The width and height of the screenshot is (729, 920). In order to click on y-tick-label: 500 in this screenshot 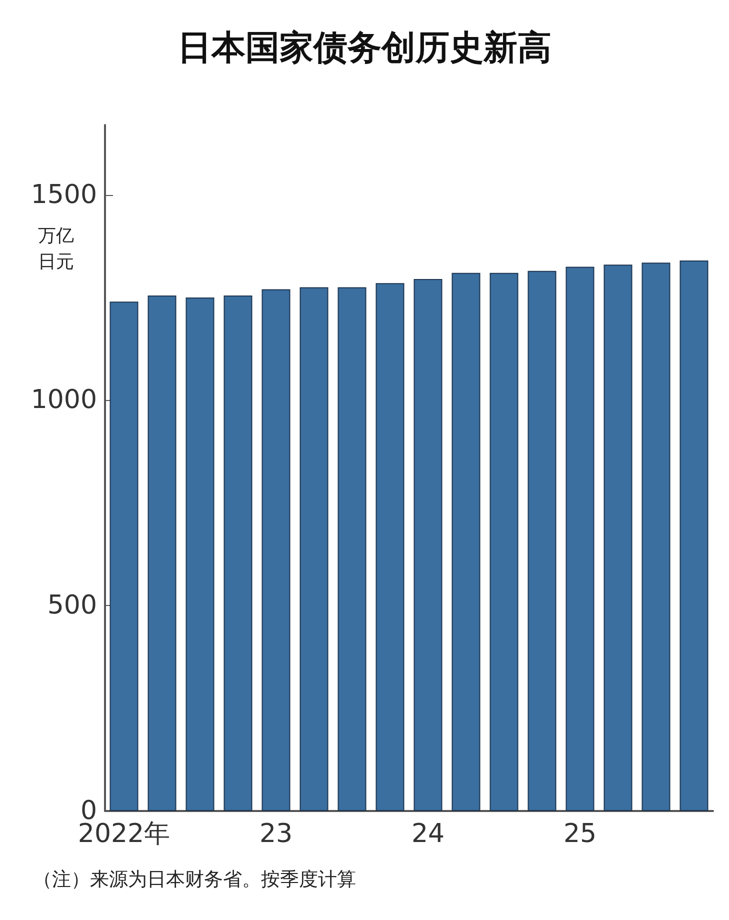, I will do `click(72, 605)`.